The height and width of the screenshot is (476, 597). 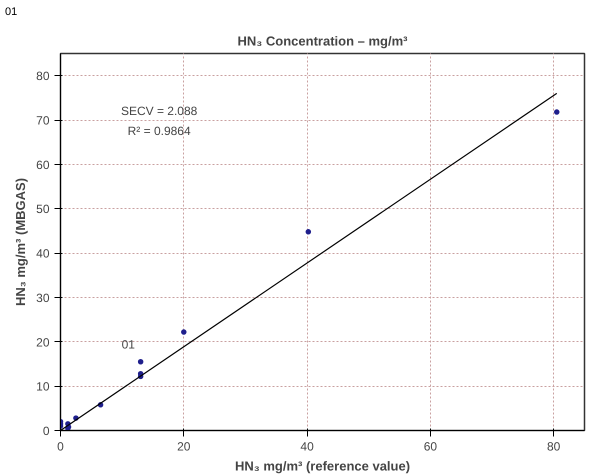 I want to click on y-tick-label: 10, so click(x=43, y=387).